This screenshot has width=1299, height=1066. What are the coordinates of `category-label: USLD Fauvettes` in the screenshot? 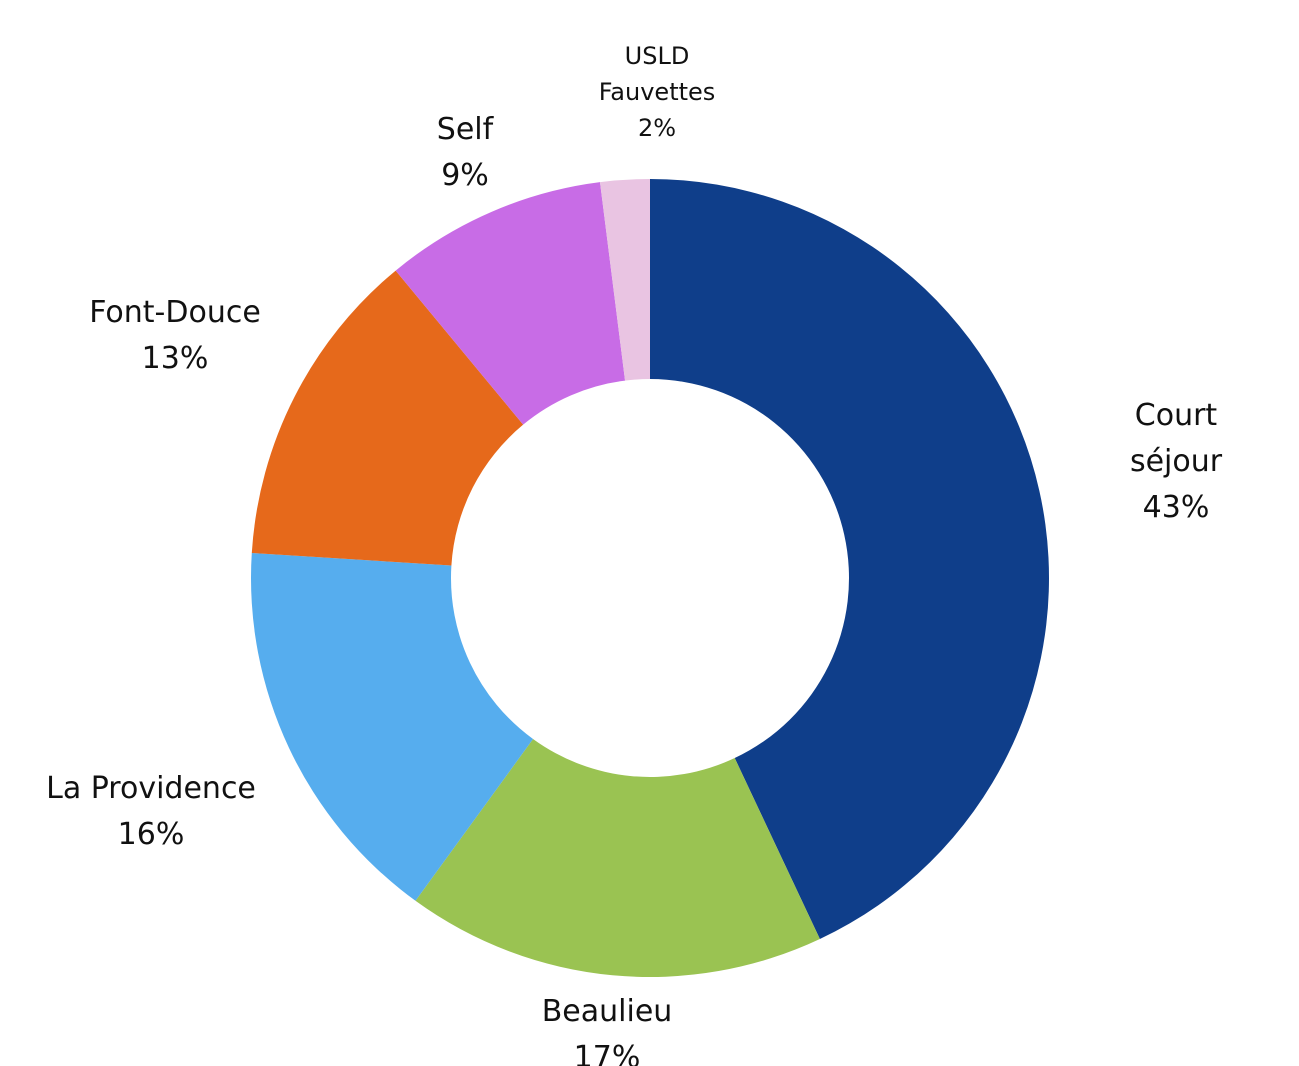 It's located at (657, 74).